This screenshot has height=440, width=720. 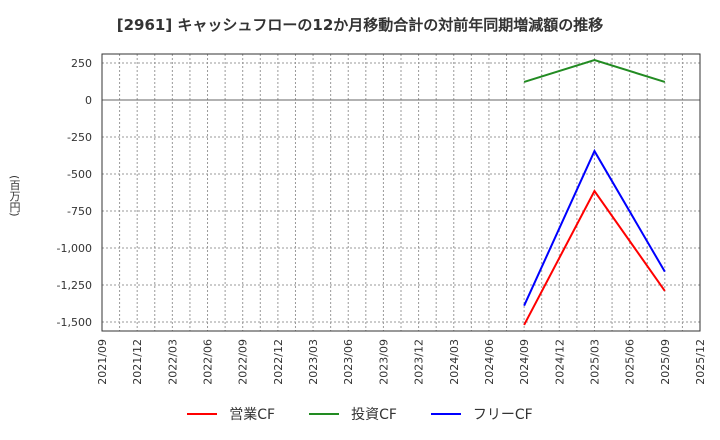 What do you see at coordinates (360, 25) in the screenshot?
I see `chart-title: [2961] キャッシュフローの12か月移動合計の対前年同期増減額の推移` at bounding box center [360, 25].